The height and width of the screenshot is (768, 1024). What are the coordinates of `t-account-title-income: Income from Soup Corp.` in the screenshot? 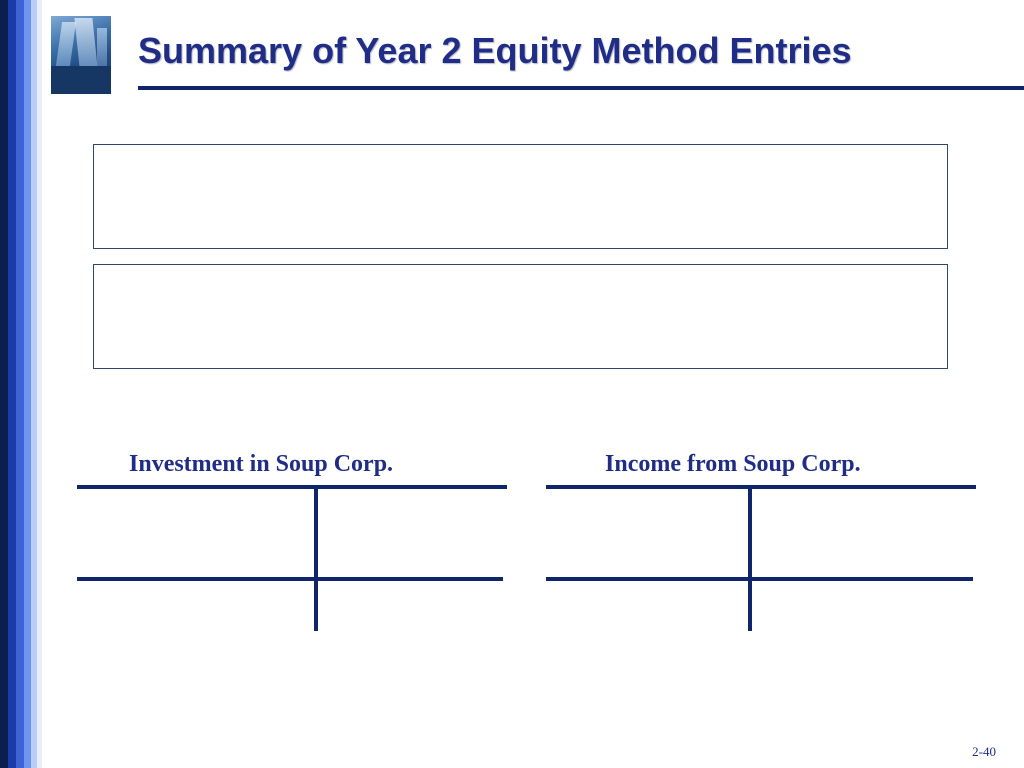 It's located at (733, 464).